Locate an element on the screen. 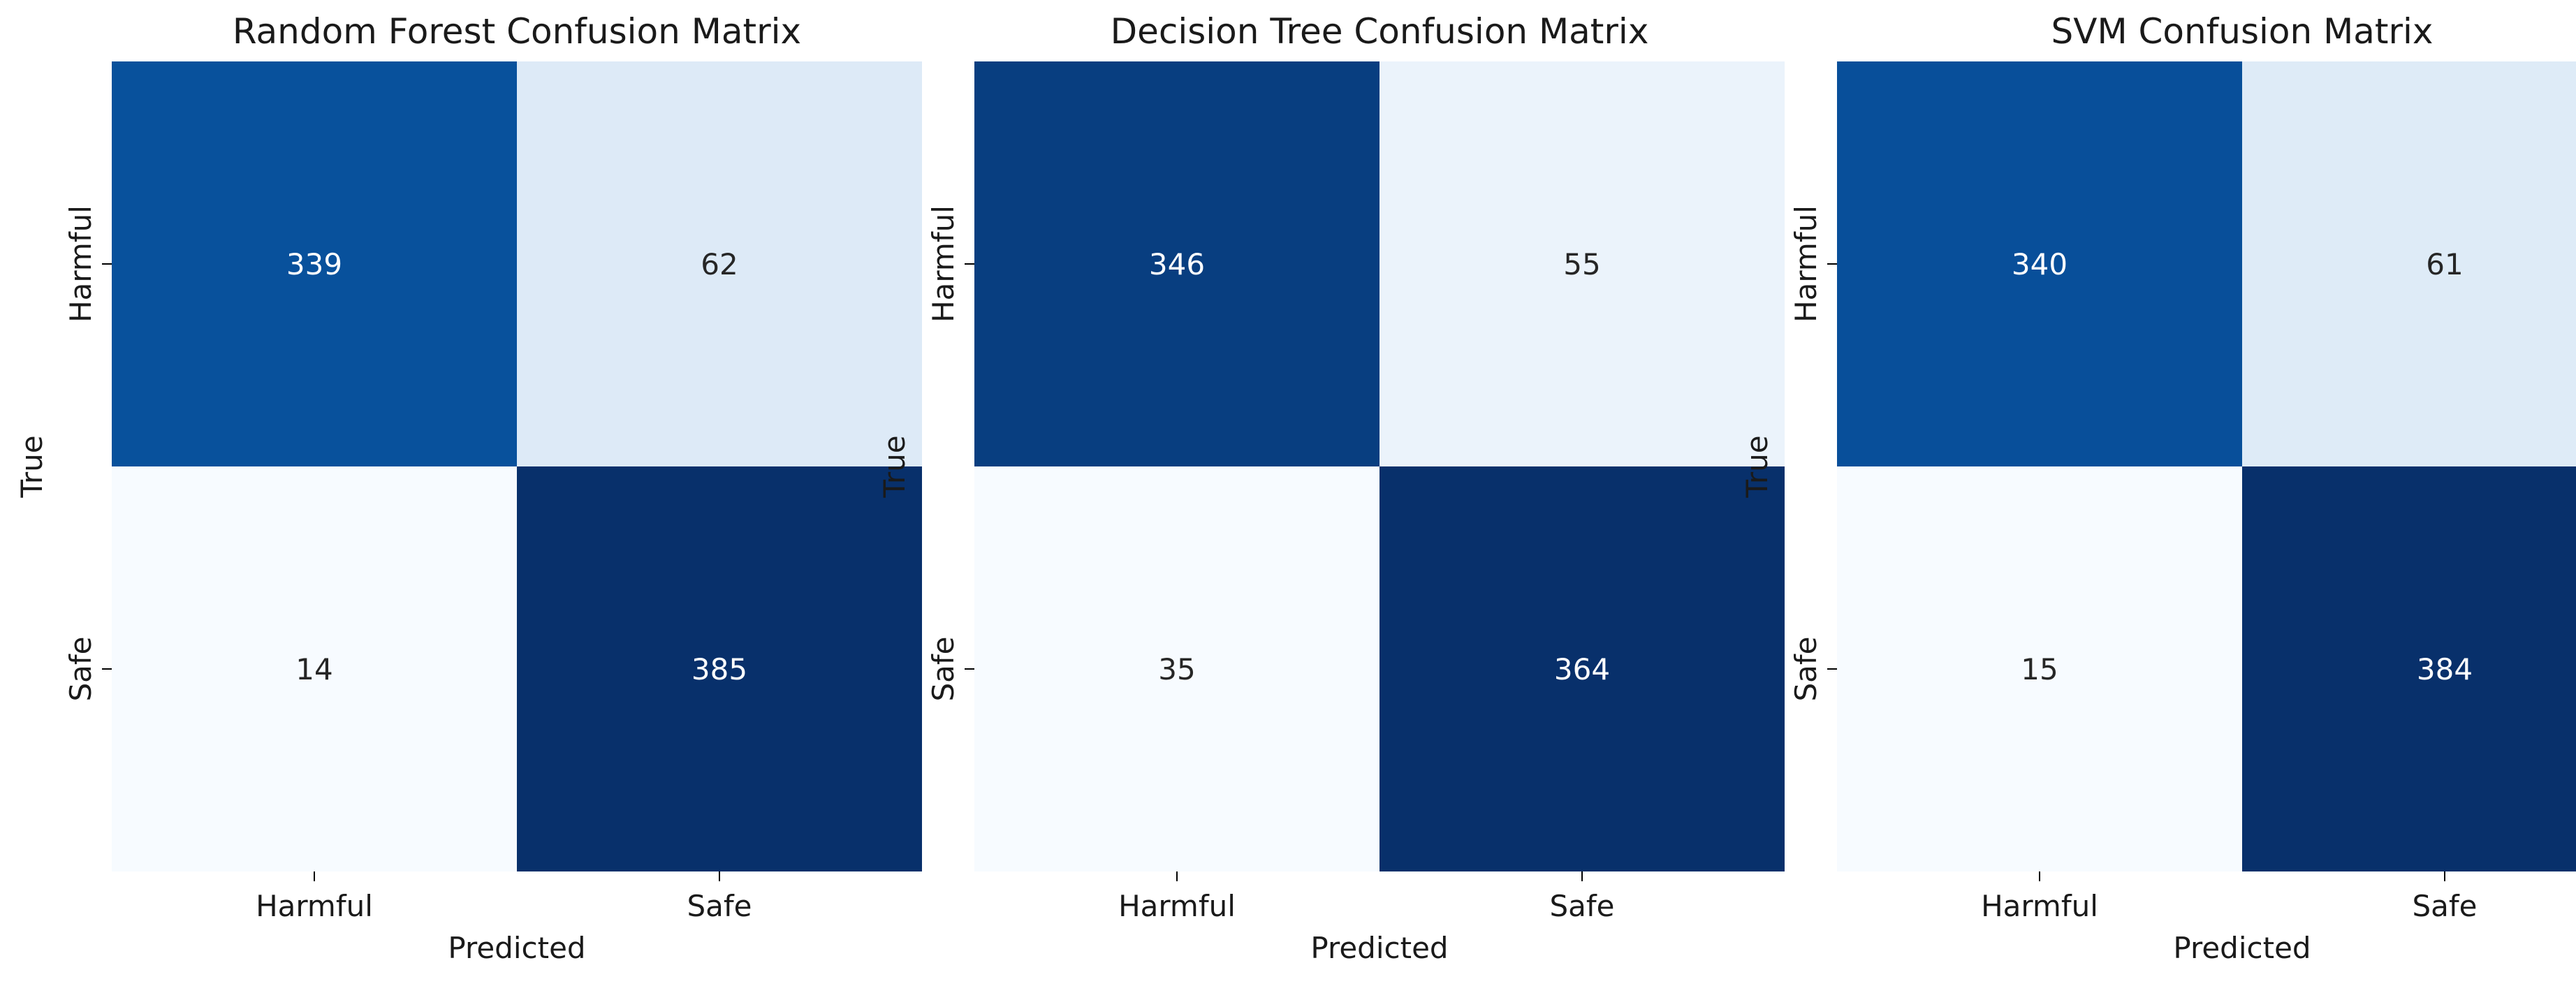  cell-value-label: 61 is located at coordinates (2444, 264).